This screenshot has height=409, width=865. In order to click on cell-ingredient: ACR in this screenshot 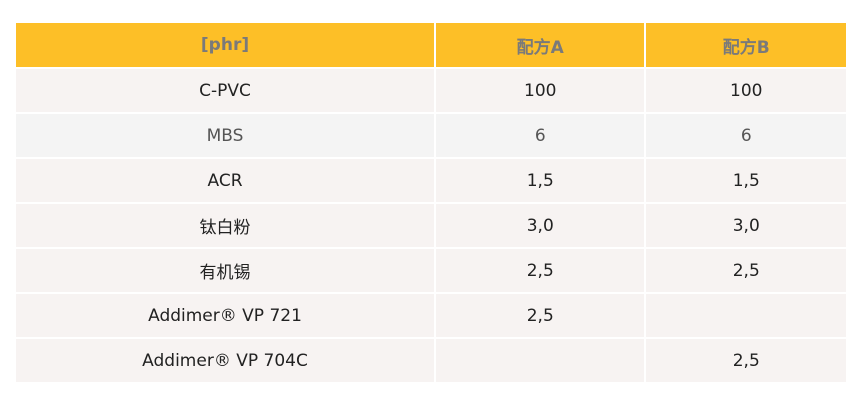, I will do `click(225, 180)`.